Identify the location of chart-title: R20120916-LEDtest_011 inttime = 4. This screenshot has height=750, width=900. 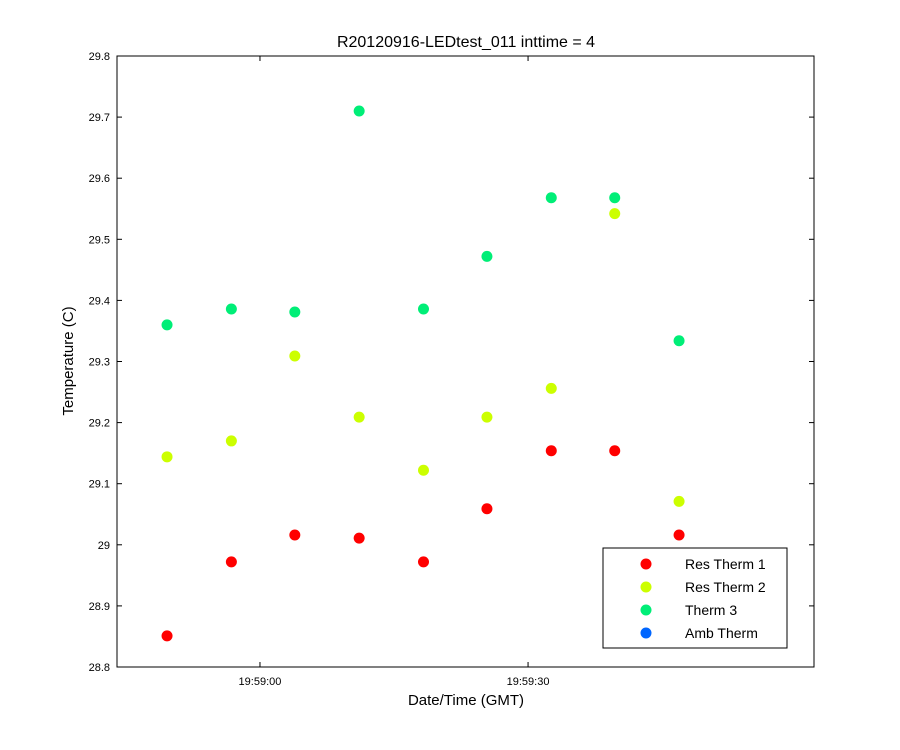
(466, 42).